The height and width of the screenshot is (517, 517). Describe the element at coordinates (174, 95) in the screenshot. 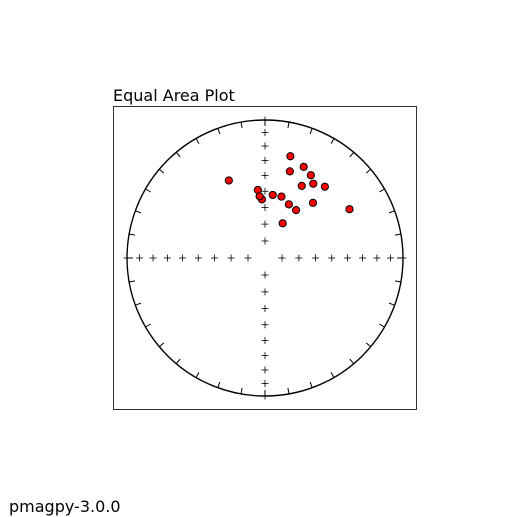

I see `plot-title: Equal Area Plot` at that location.